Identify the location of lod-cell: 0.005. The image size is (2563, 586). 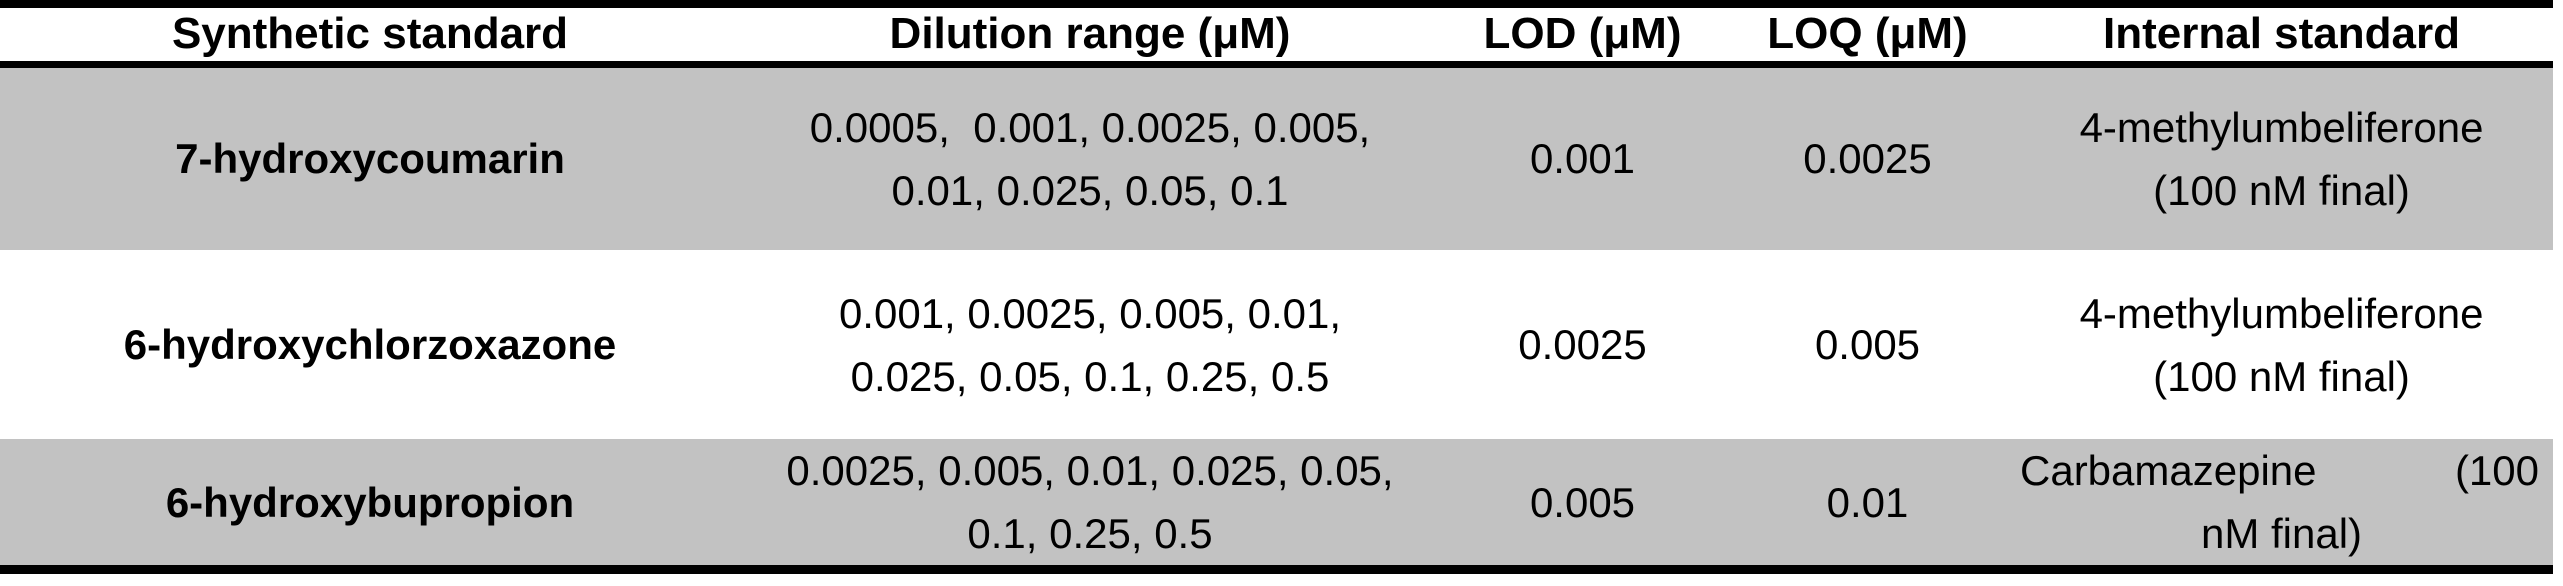
(1582, 502).